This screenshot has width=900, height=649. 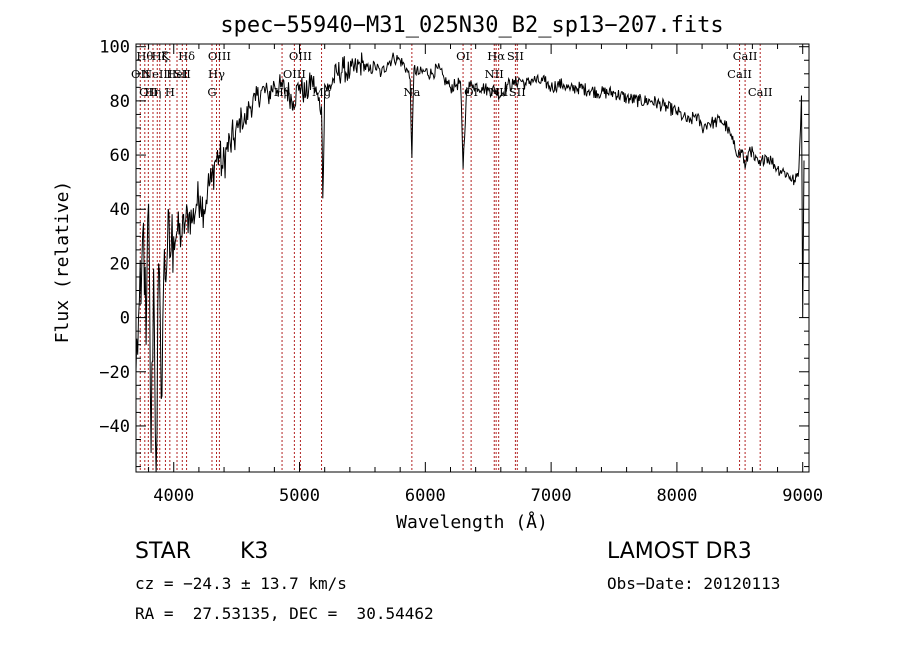 What do you see at coordinates (300, 56) in the screenshot?
I see `line-label-16: OIII` at bounding box center [300, 56].